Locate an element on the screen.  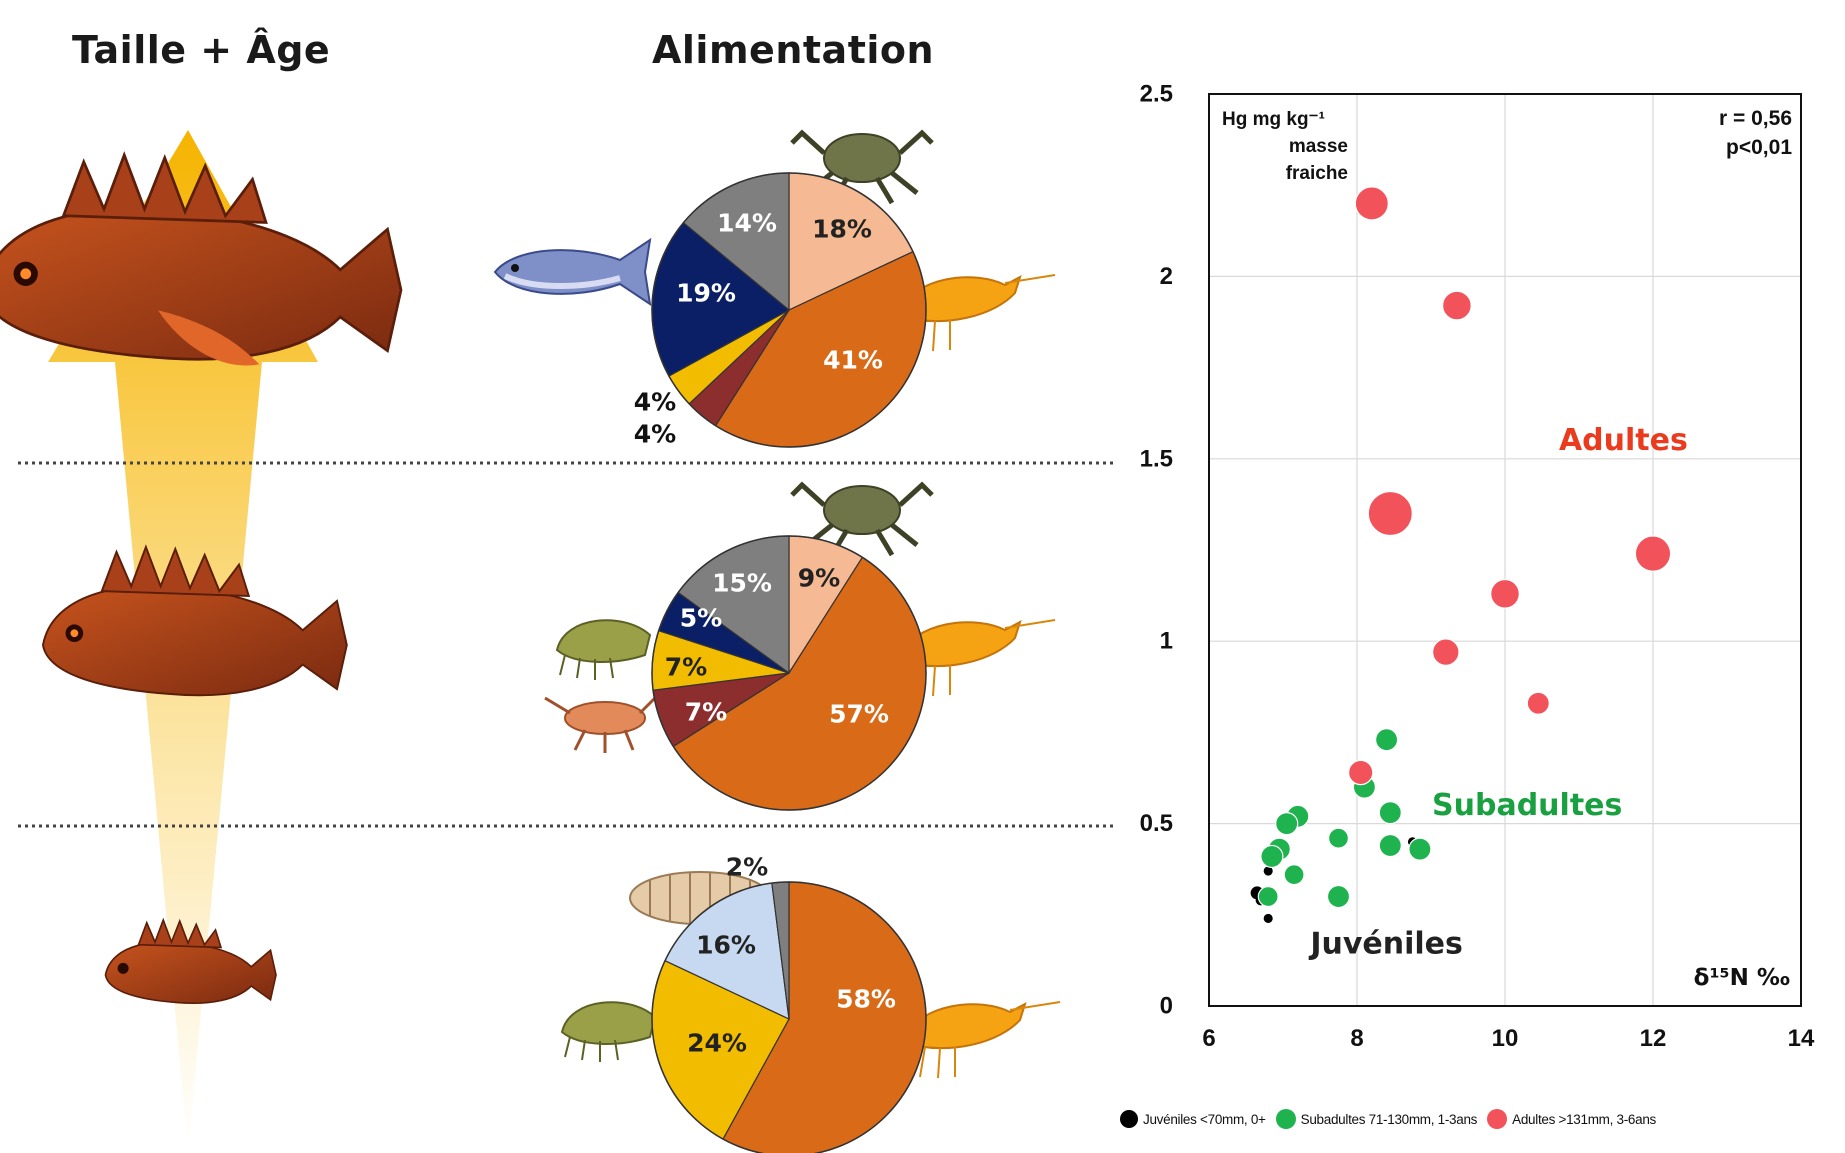
pie-0-label-3: 4% is located at coordinates (655, 402).